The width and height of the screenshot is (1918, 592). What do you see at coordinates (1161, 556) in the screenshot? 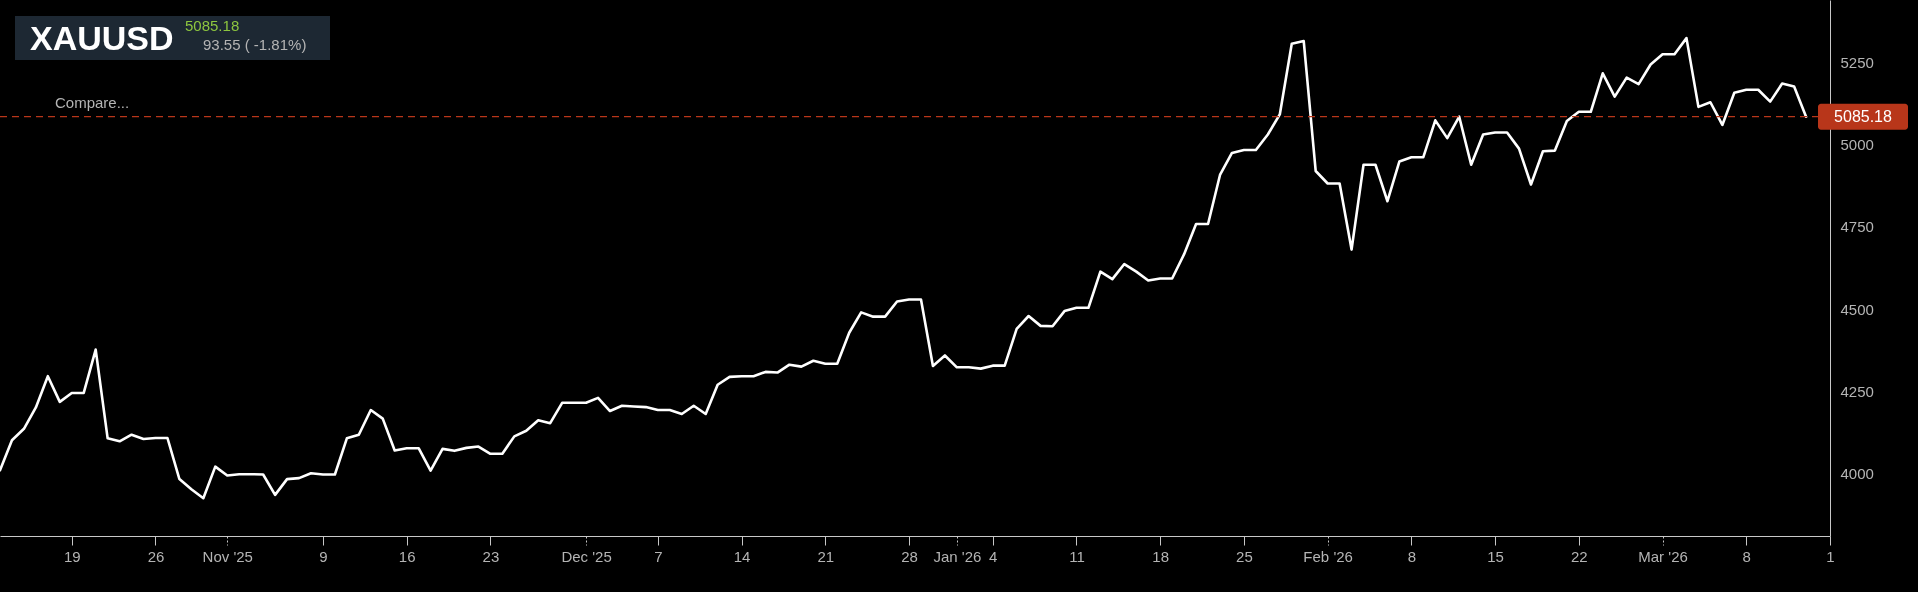
I see `x-tick-label: 18` at bounding box center [1161, 556].